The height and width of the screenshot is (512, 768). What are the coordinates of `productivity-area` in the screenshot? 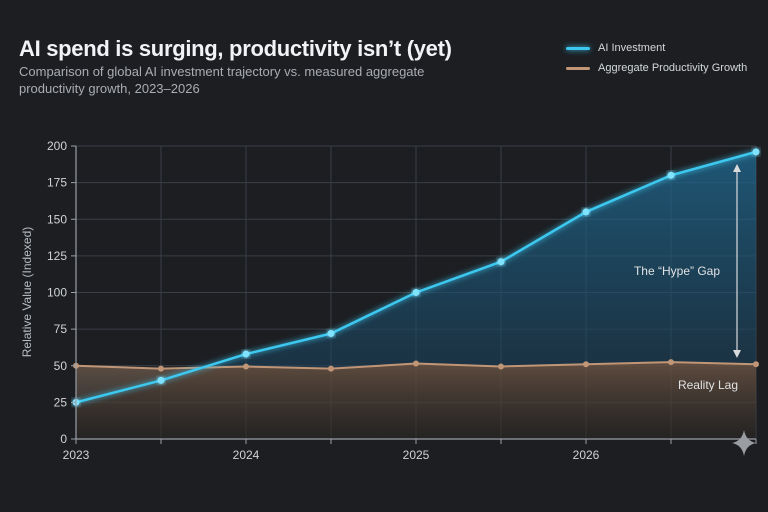 It's located at (416, 400).